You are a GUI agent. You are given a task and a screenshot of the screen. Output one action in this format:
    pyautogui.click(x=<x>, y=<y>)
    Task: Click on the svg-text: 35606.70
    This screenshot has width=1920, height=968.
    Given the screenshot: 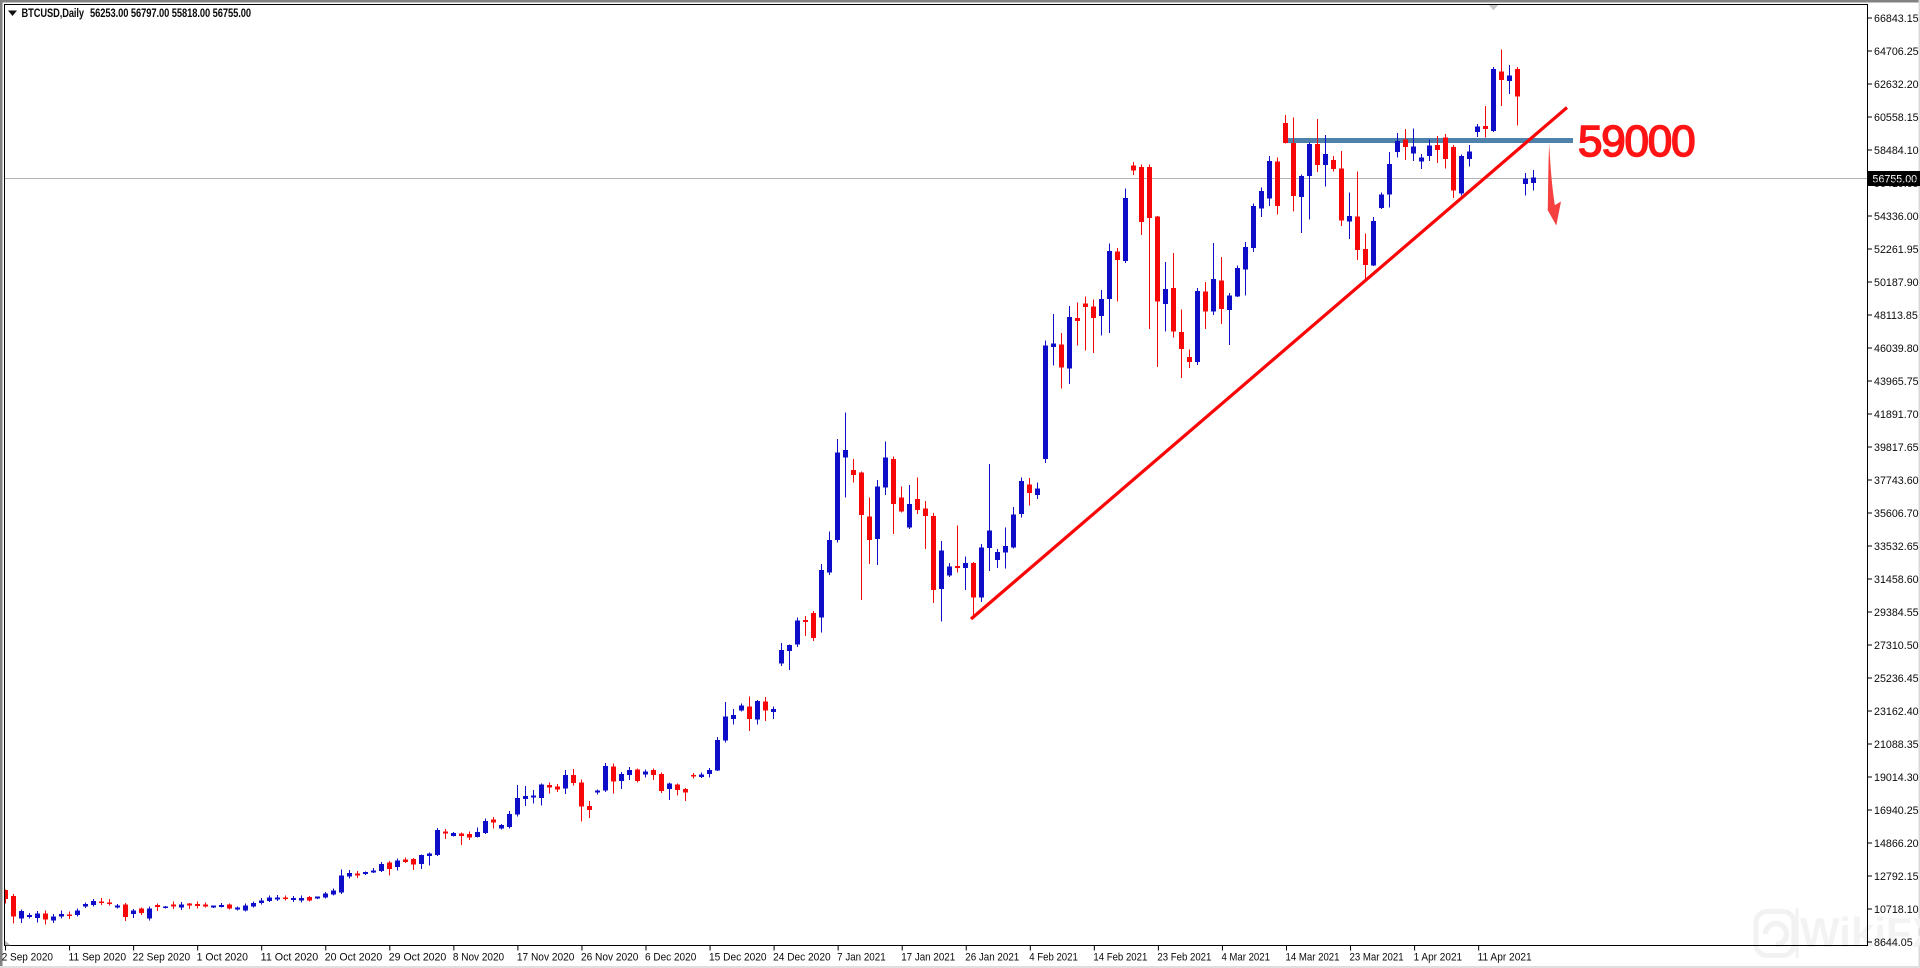 What is the action you would take?
    pyautogui.click(x=1896, y=514)
    